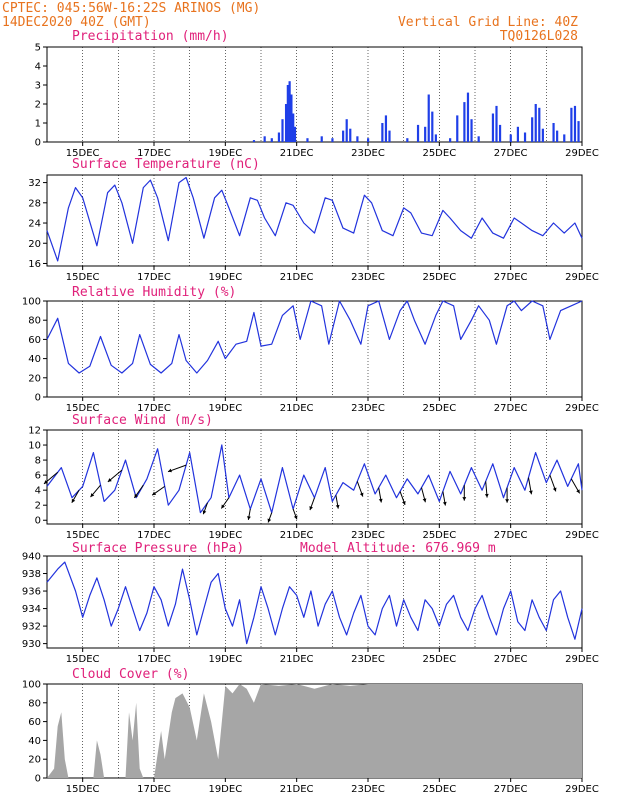 The image size is (618, 800). What do you see at coordinates (38, 67) in the screenshot?
I see `precip-ytick-label: 4` at bounding box center [38, 67].